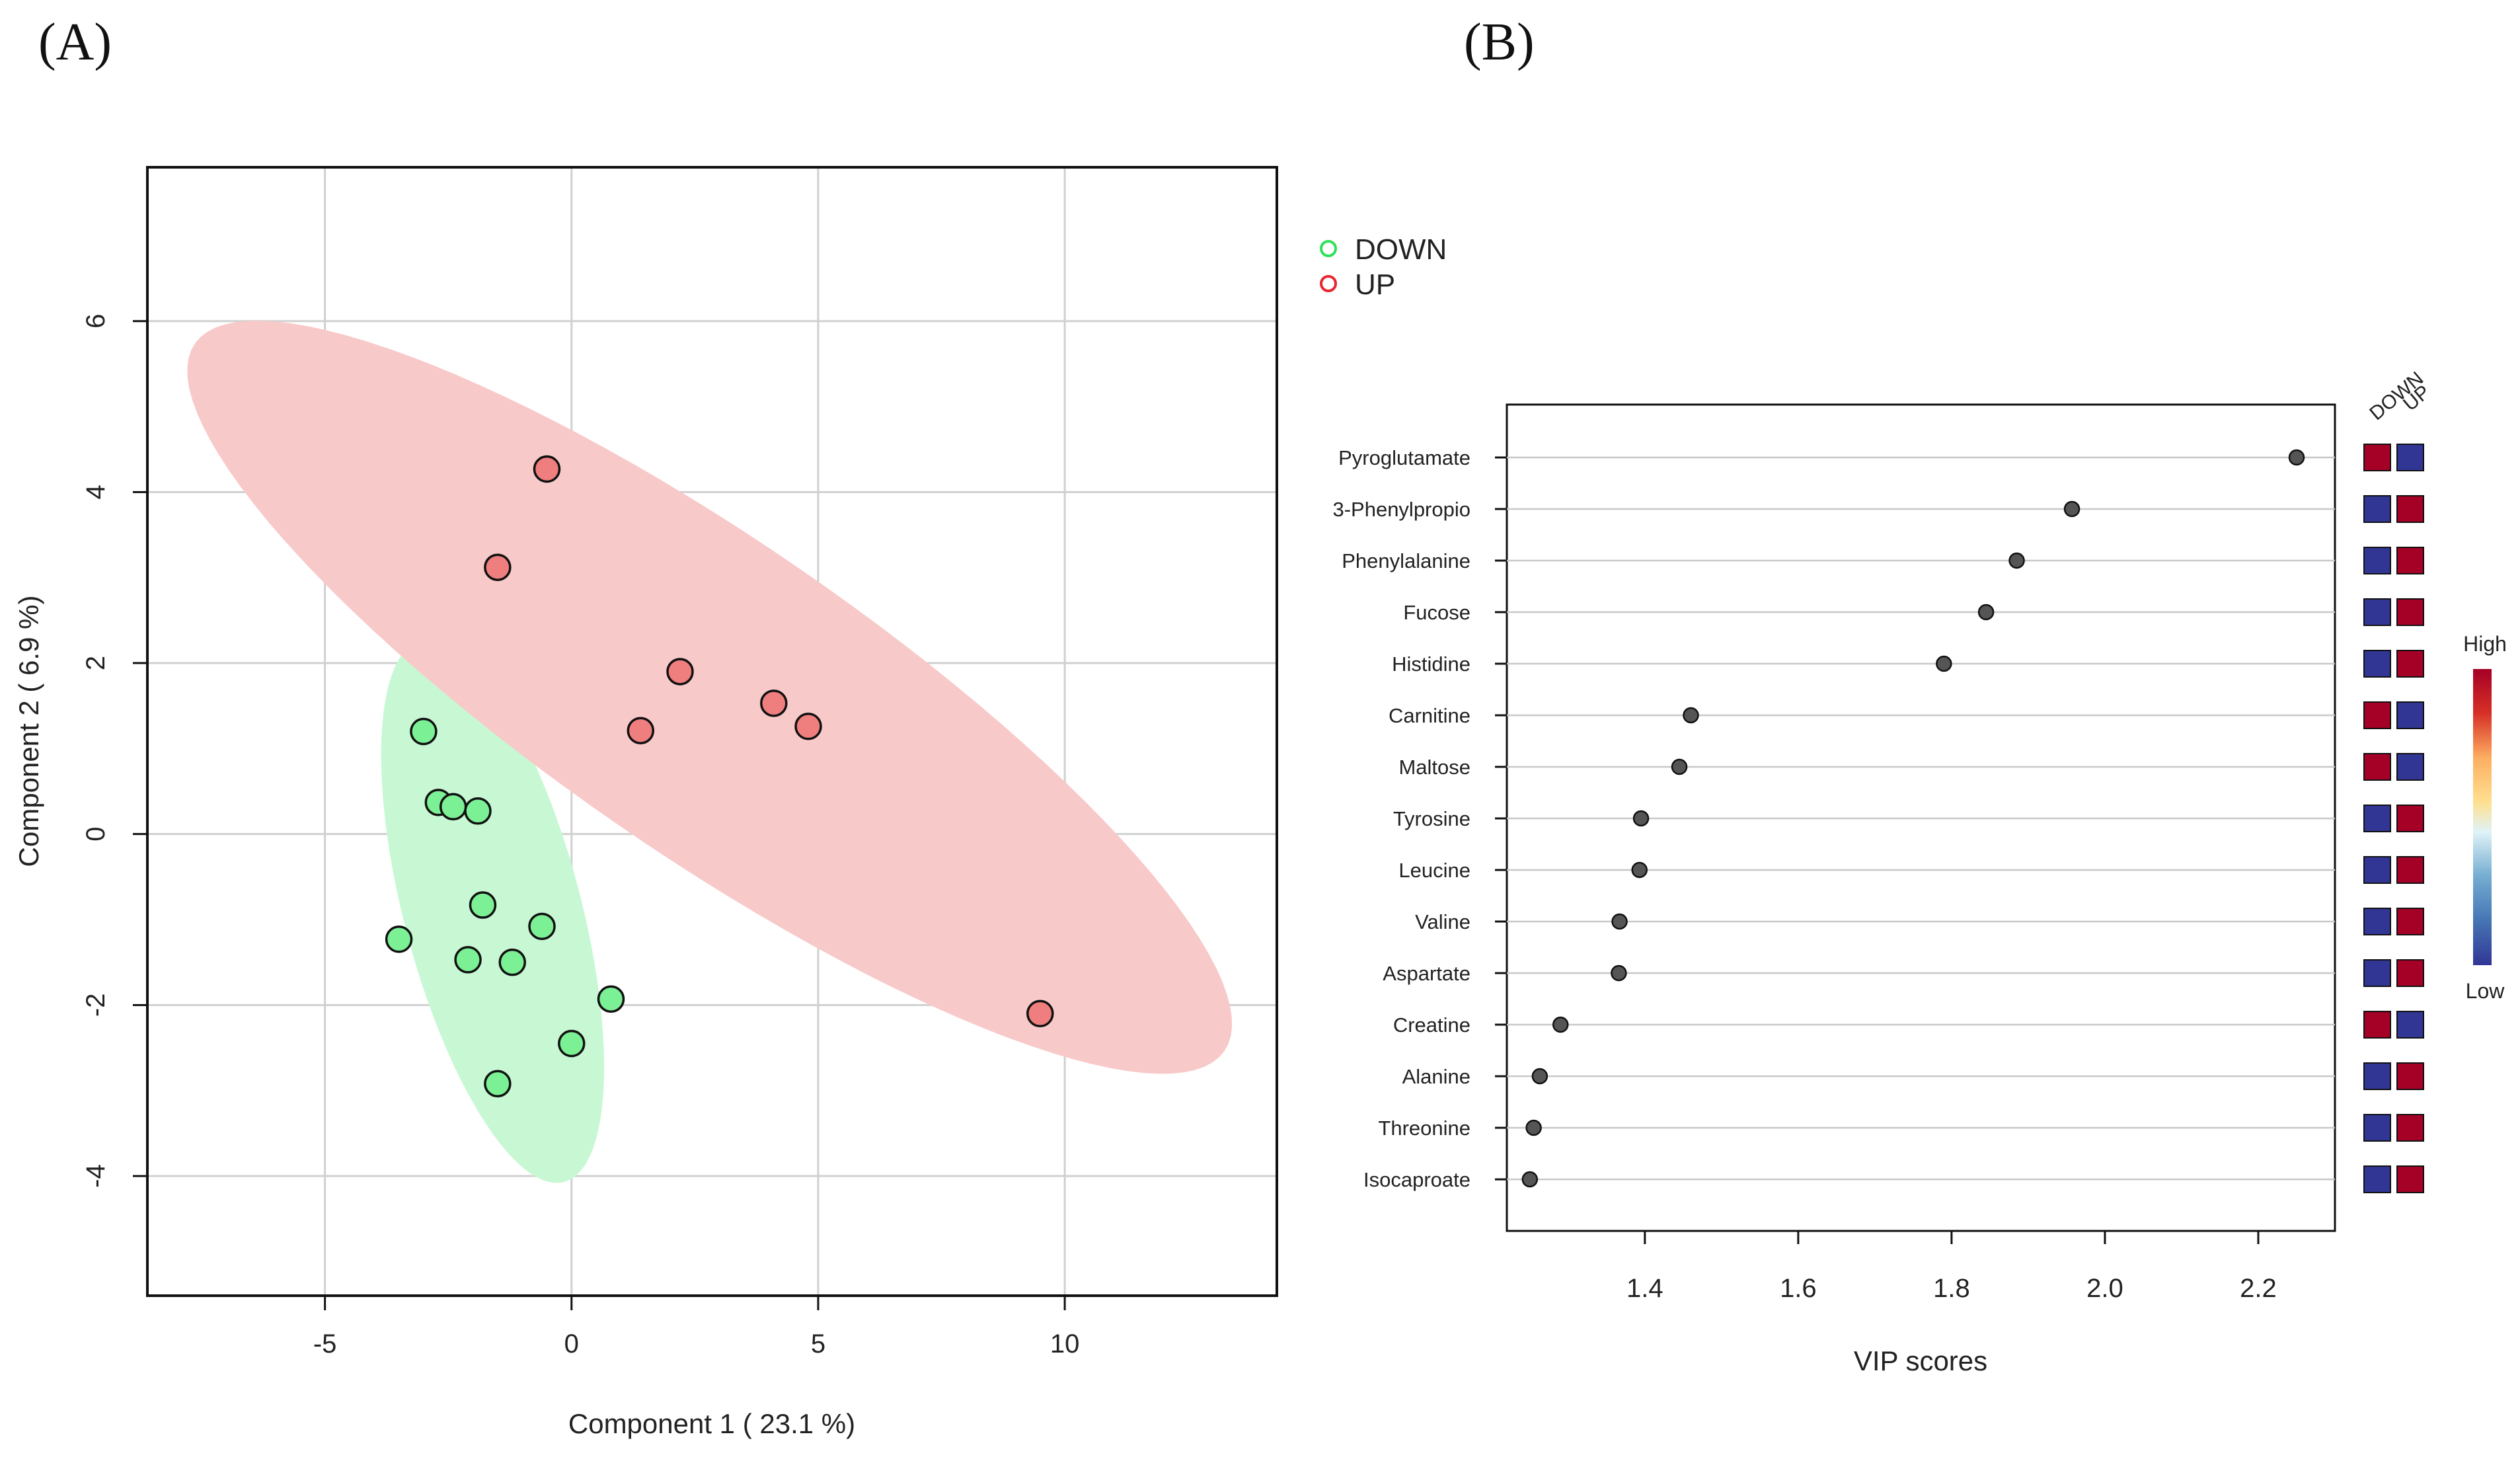  I want to click on metabolite-label: Fucose, so click(1436, 612).